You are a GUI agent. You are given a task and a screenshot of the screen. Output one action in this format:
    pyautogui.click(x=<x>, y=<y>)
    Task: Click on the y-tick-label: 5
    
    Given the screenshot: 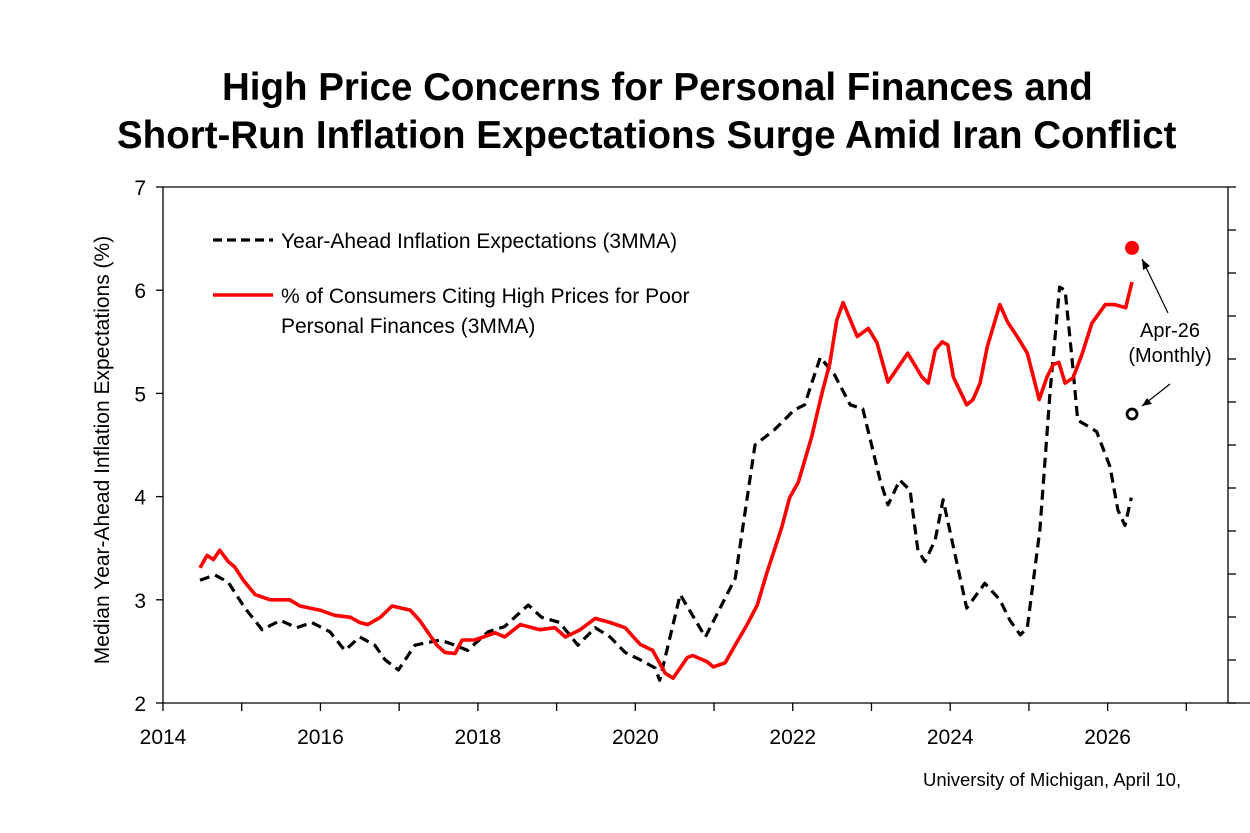 What is the action you would take?
    pyautogui.click(x=140, y=394)
    